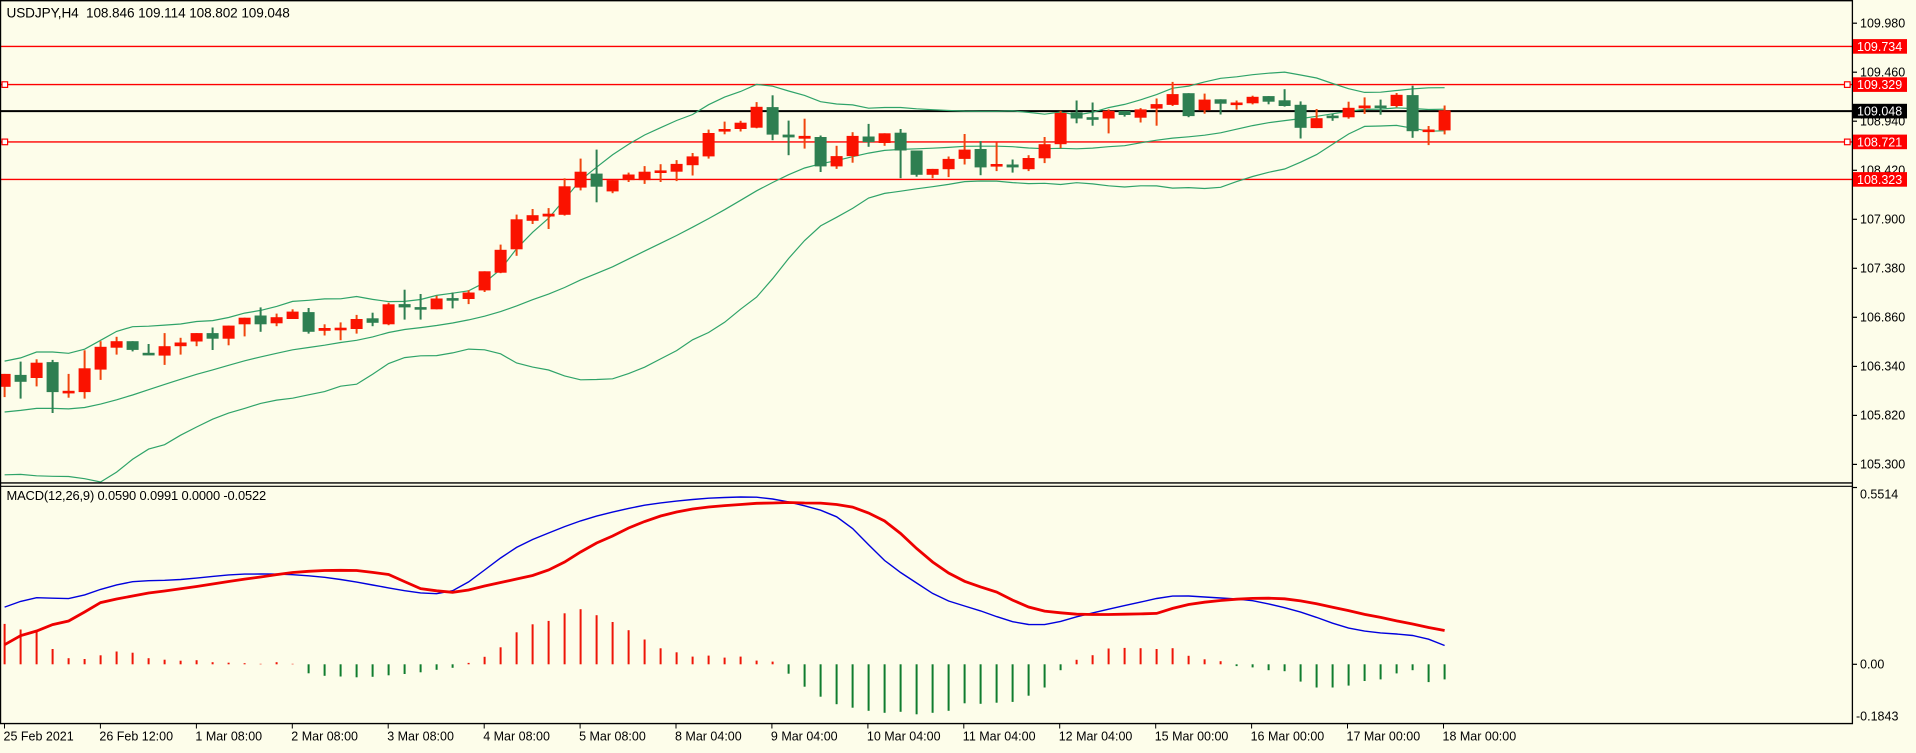  Describe the element at coordinates (1877, 717) in the screenshot. I see `svg-text: -0.1843` at that location.